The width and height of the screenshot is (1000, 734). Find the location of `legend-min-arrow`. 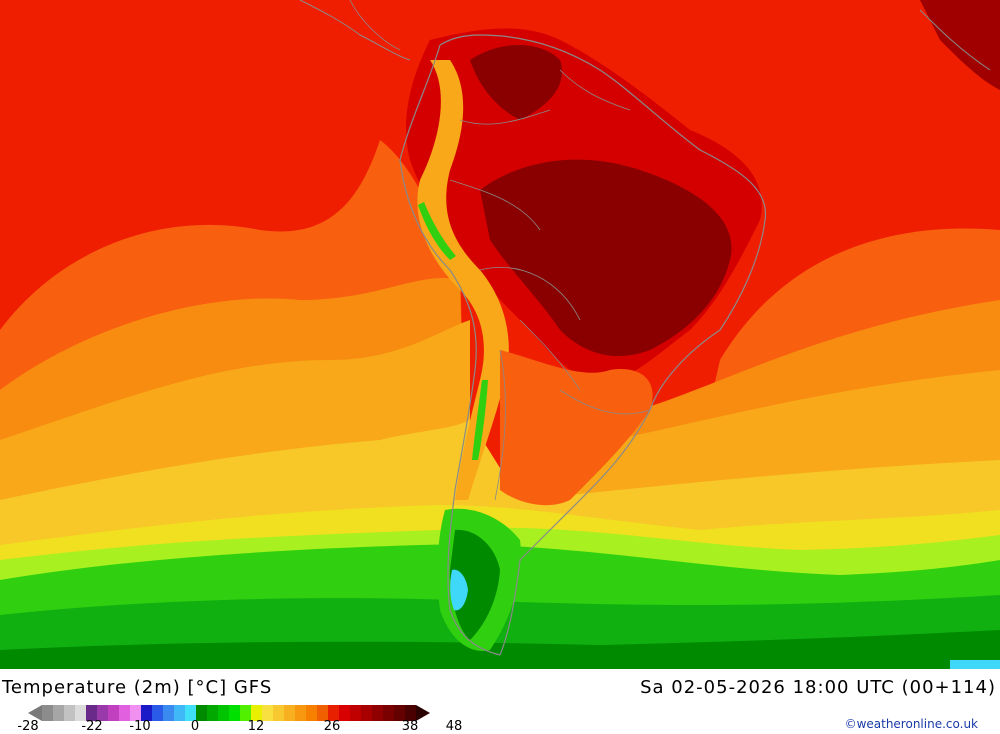

legend-min-arrow is located at coordinates (35, 713).